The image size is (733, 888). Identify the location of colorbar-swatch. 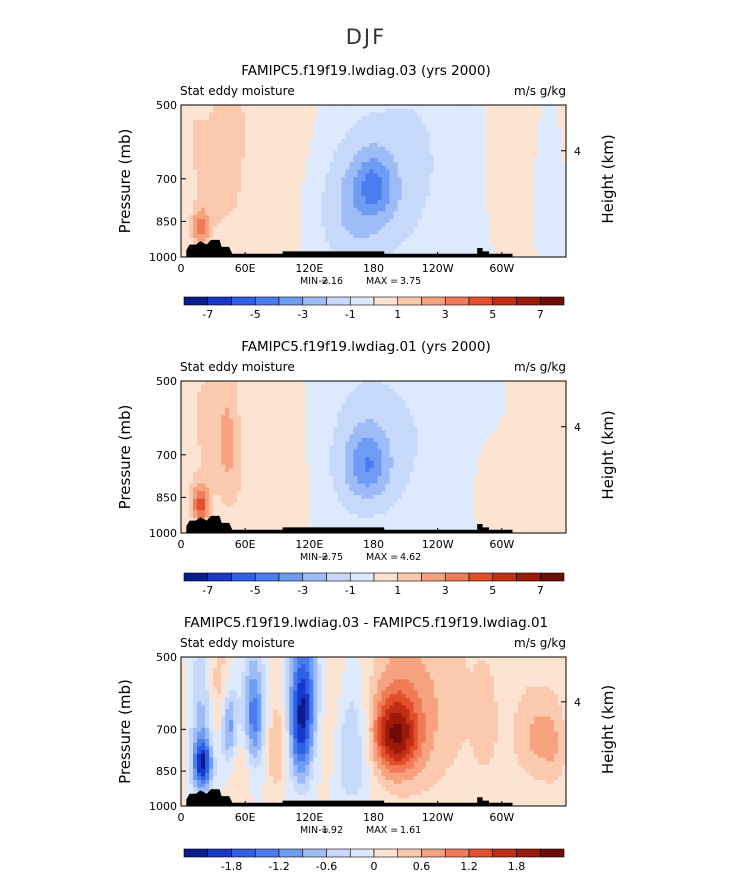
(504, 301).